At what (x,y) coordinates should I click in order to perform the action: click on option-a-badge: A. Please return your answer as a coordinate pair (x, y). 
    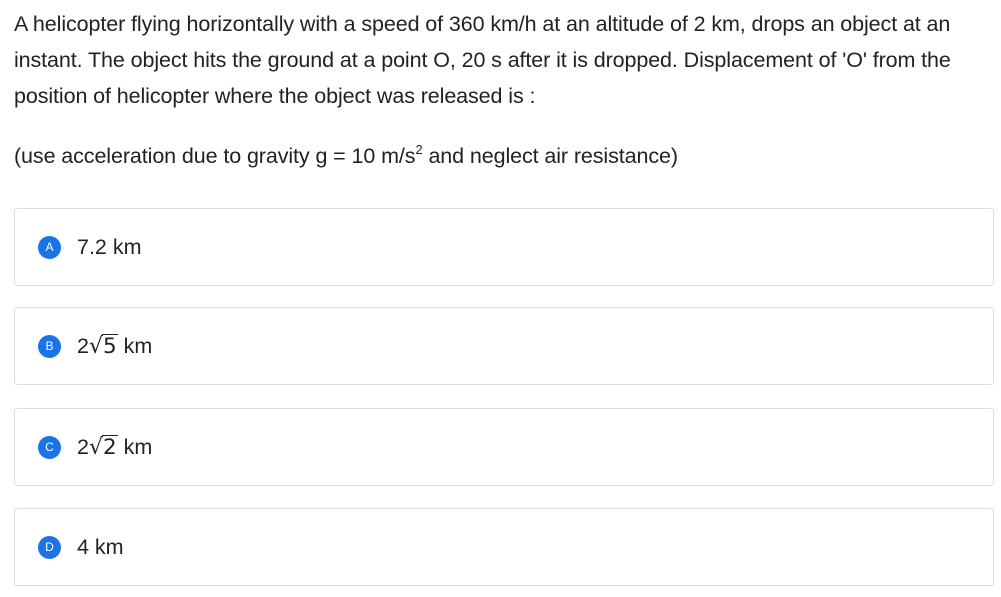
    Looking at the image, I should click on (49, 247).